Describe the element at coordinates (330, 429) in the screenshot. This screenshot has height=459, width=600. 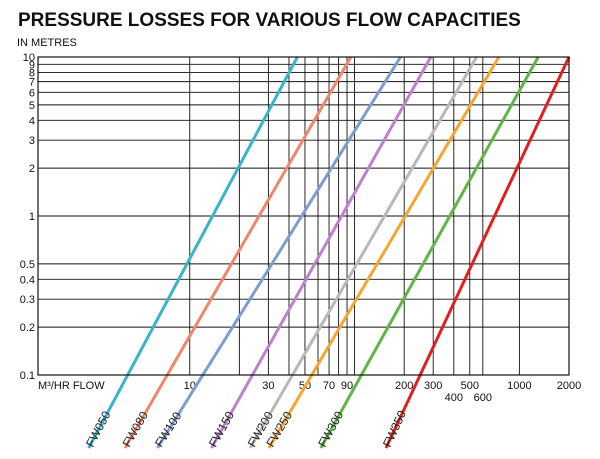
I see `series-label-fw300: FW300` at that location.